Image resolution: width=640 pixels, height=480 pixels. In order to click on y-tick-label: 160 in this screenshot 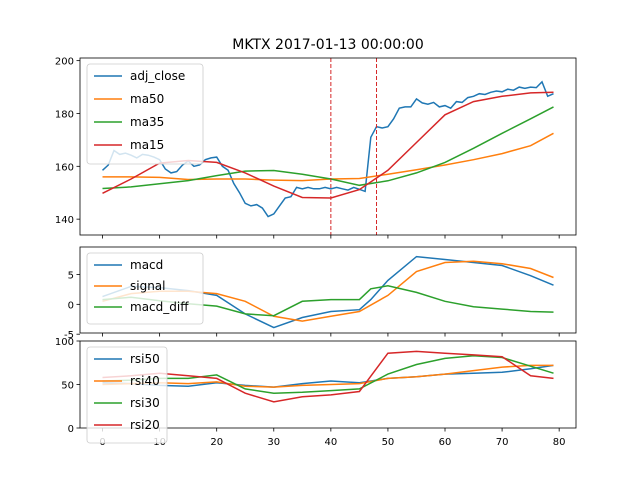, I will do `click(64, 167)`.